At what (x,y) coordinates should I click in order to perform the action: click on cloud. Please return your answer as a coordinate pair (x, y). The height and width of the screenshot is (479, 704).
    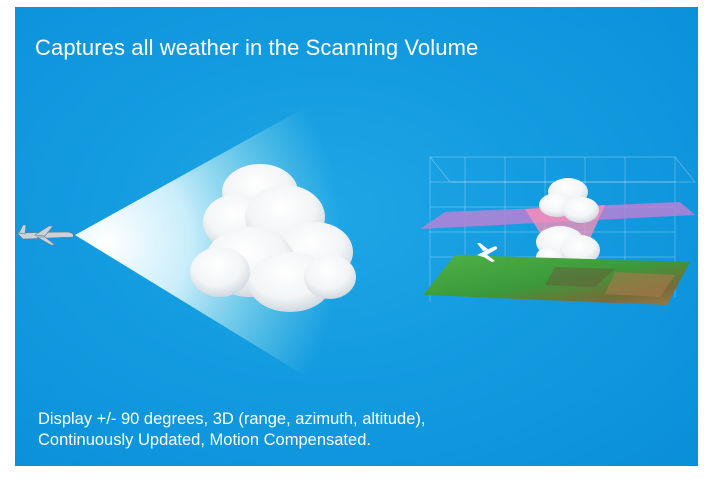
    Looking at the image, I should click on (273, 238).